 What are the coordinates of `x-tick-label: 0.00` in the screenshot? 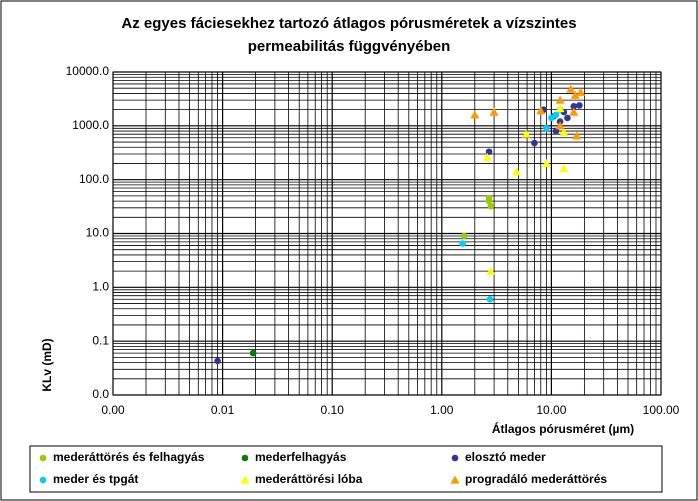 It's located at (113, 410).